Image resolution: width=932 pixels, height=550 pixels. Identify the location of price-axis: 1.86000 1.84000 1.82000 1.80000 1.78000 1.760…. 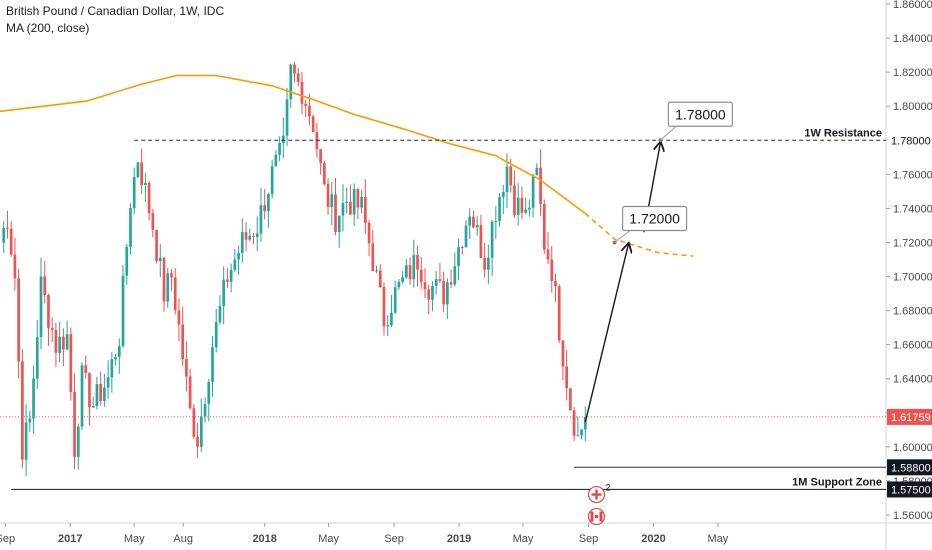
(909, 261).